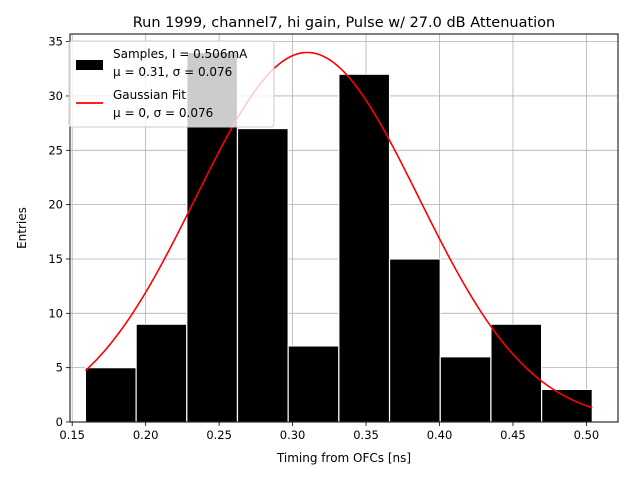 Image resolution: width=640 pixels, height=480 pixels. What do you see at coordinates (149, 95) in the screenshot?
I see `legend-fit-label: Gaussian Fit` at bounding box center [149, 95].